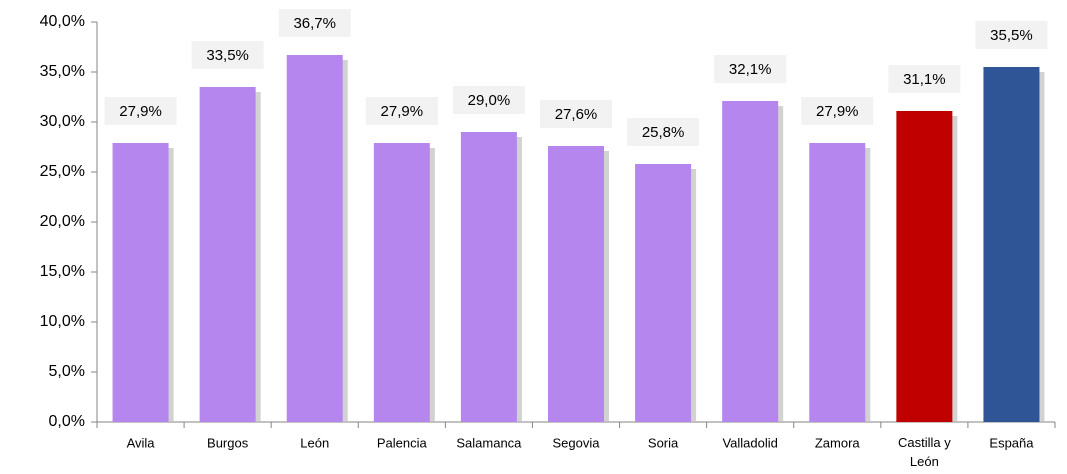 The width and height of the screenshot is (1067, 474). What do you see at coordinates (838, 442) in the screenshot?
I see `x-tick-label: Zamora` at bounding box center [838, 442].